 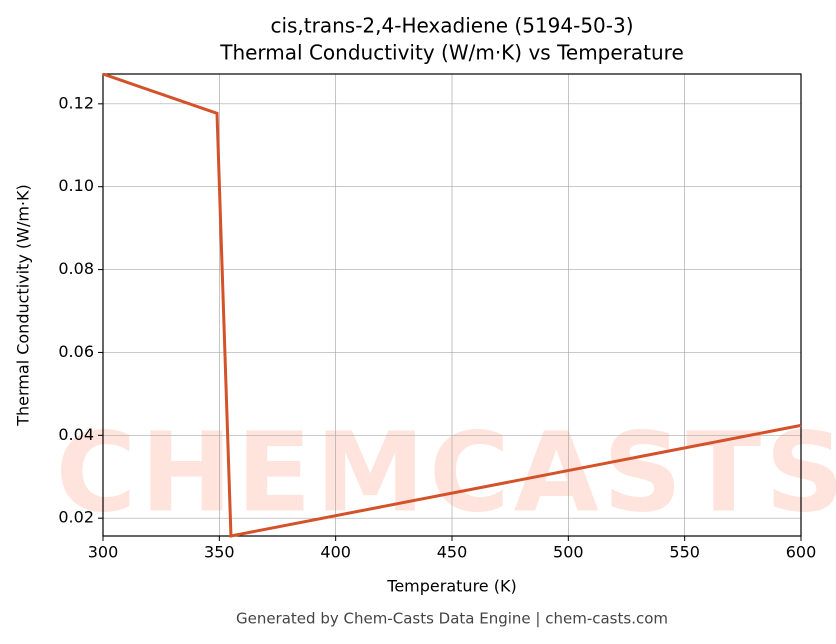 I want to click on y-tick-label: 0.10, so click(x=76, y=185).